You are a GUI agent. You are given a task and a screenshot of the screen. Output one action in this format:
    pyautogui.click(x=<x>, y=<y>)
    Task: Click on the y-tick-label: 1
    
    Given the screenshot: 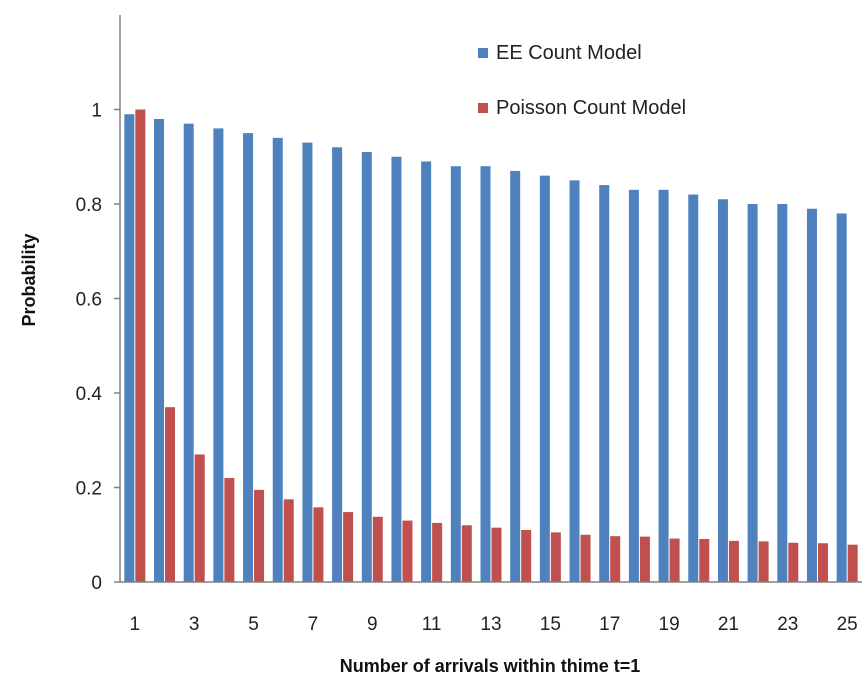 What is the action you would take?
    pyautogui.click(x=96, y=111)
    